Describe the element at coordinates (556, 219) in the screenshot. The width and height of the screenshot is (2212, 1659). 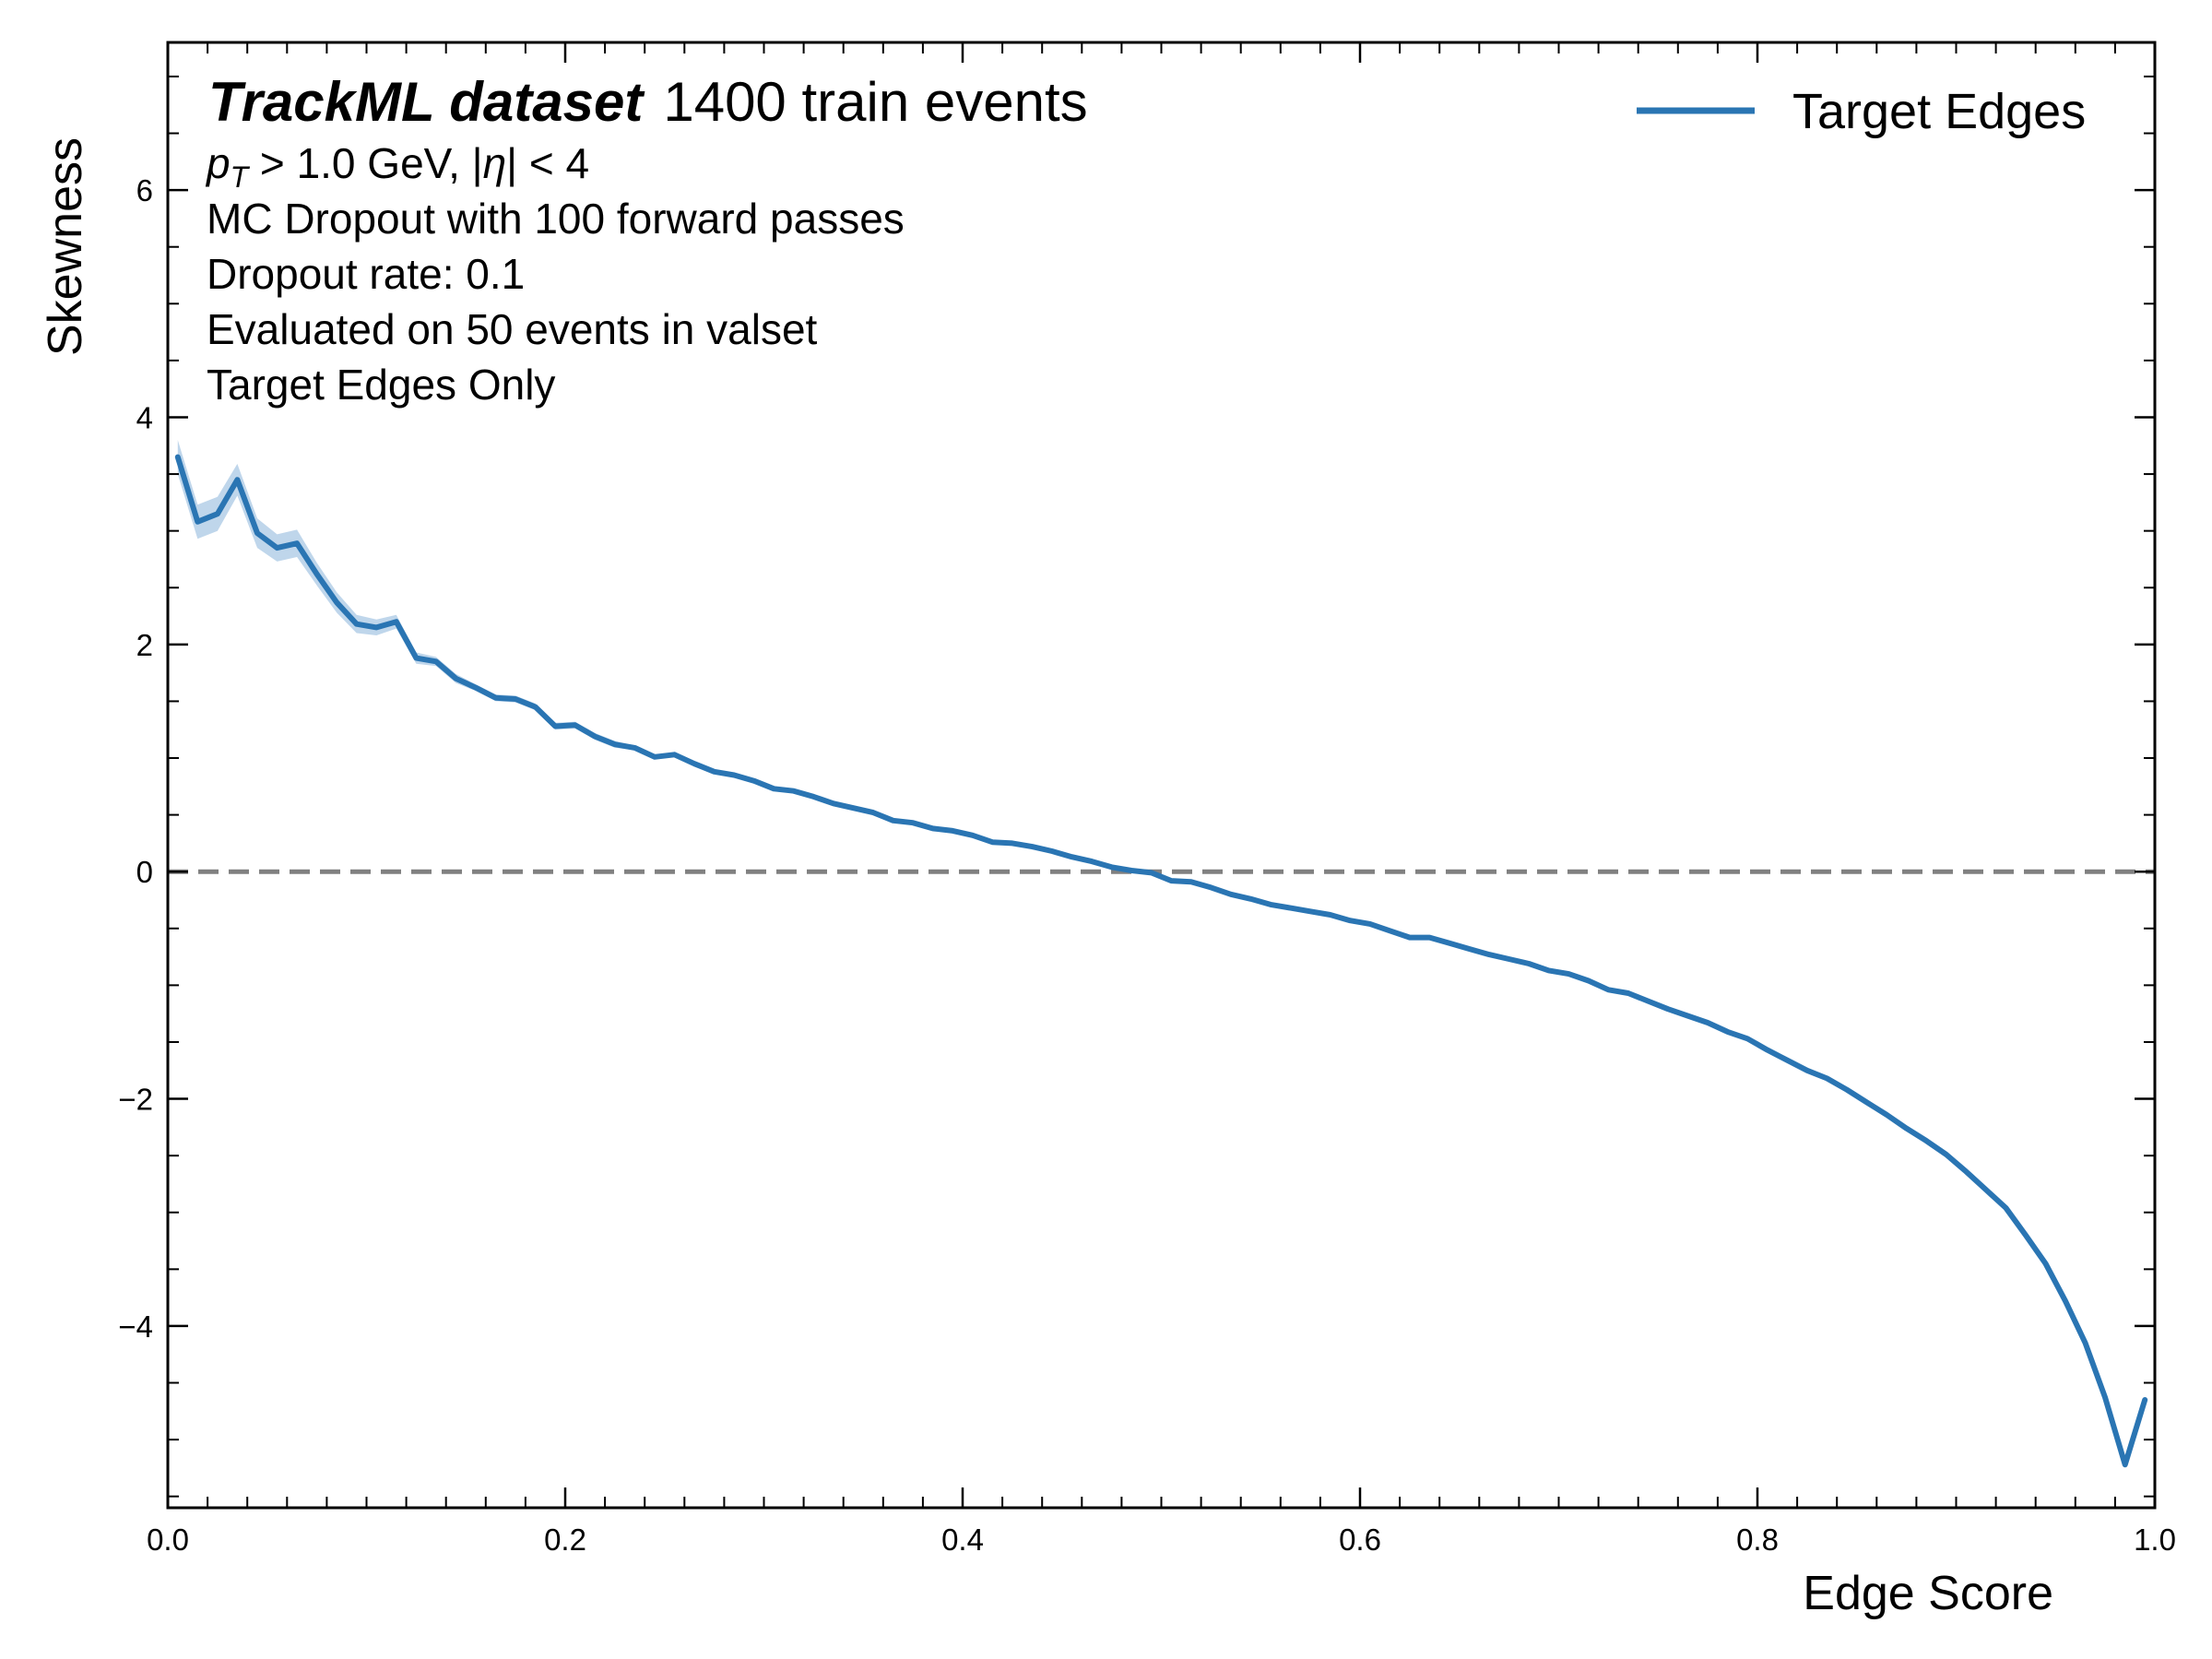
I see `annotation-mc-dropout: MC Dropout with 100 forward passes` at that location.